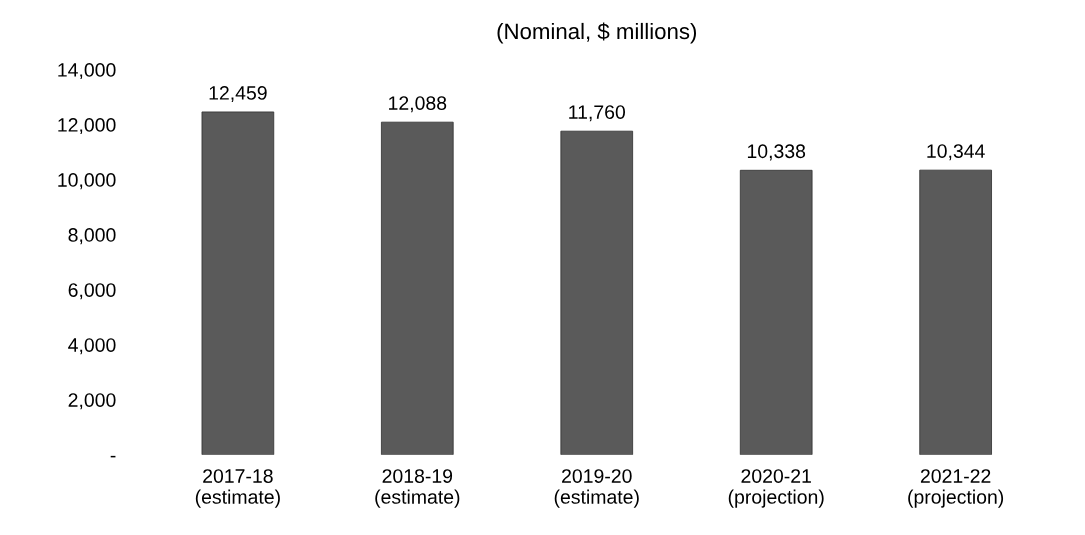 The height and width of the screenshot is (535, 1085). I want to click on x-tick-label: 2018-19 (estimate), so click(417, 488).